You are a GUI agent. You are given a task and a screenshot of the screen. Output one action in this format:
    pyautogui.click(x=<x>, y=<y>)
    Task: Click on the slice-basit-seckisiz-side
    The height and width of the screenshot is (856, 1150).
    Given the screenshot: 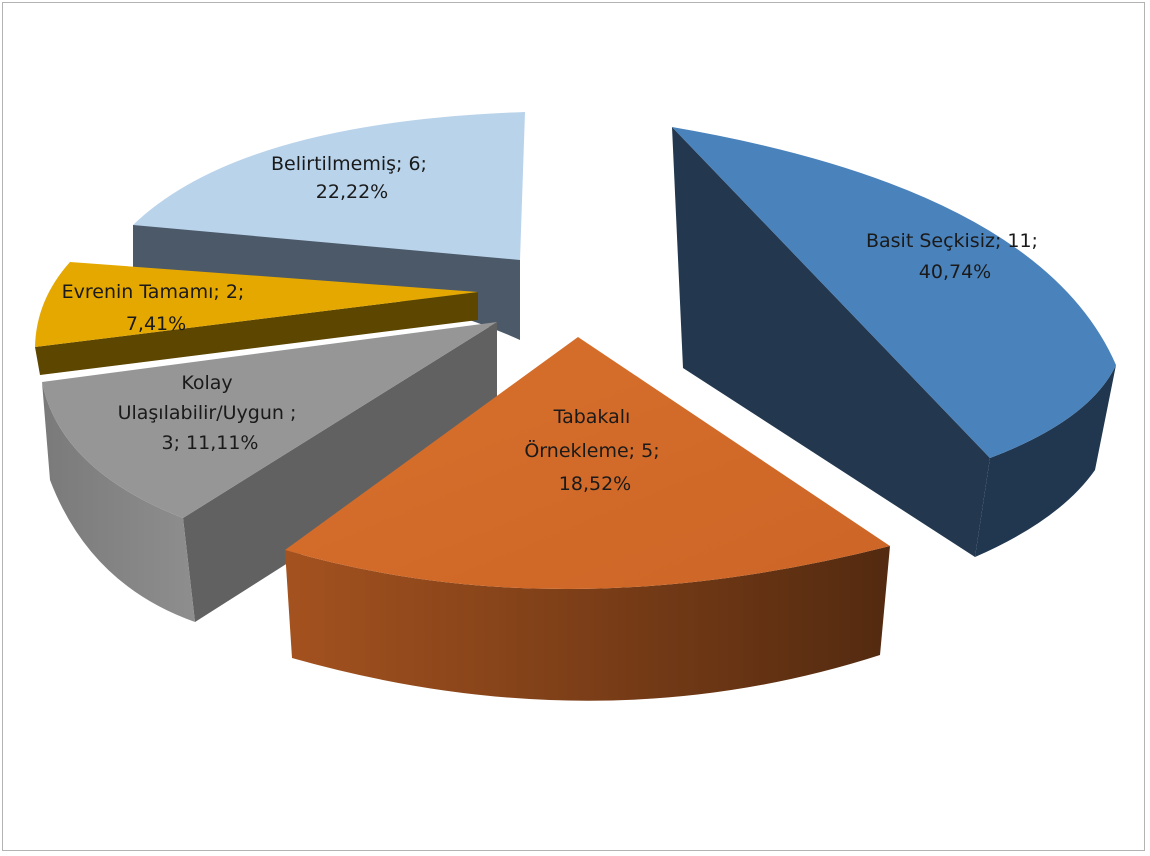 What is the action you would take?
    pyautogui.click(x=1045, y=461)
    